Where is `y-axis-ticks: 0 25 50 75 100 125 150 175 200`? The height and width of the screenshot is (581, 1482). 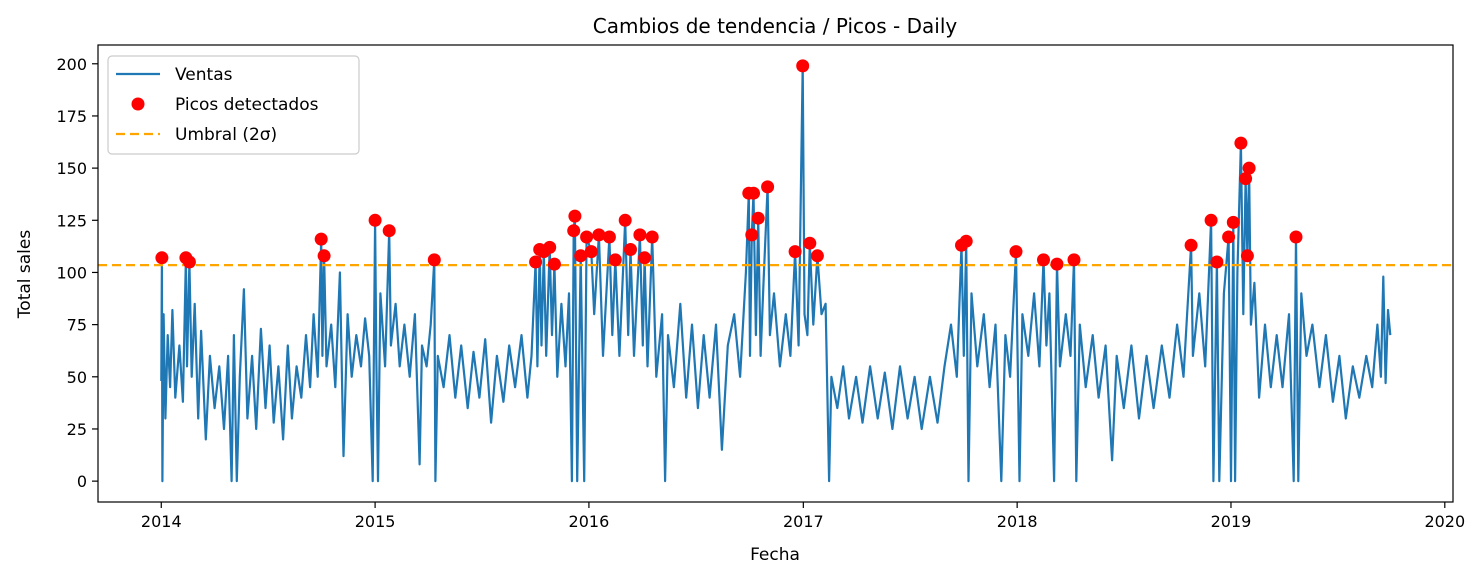
y-axis-ticks: 0 25 50 75 100 125 150 175 200 is located at coordinates (77, 273).